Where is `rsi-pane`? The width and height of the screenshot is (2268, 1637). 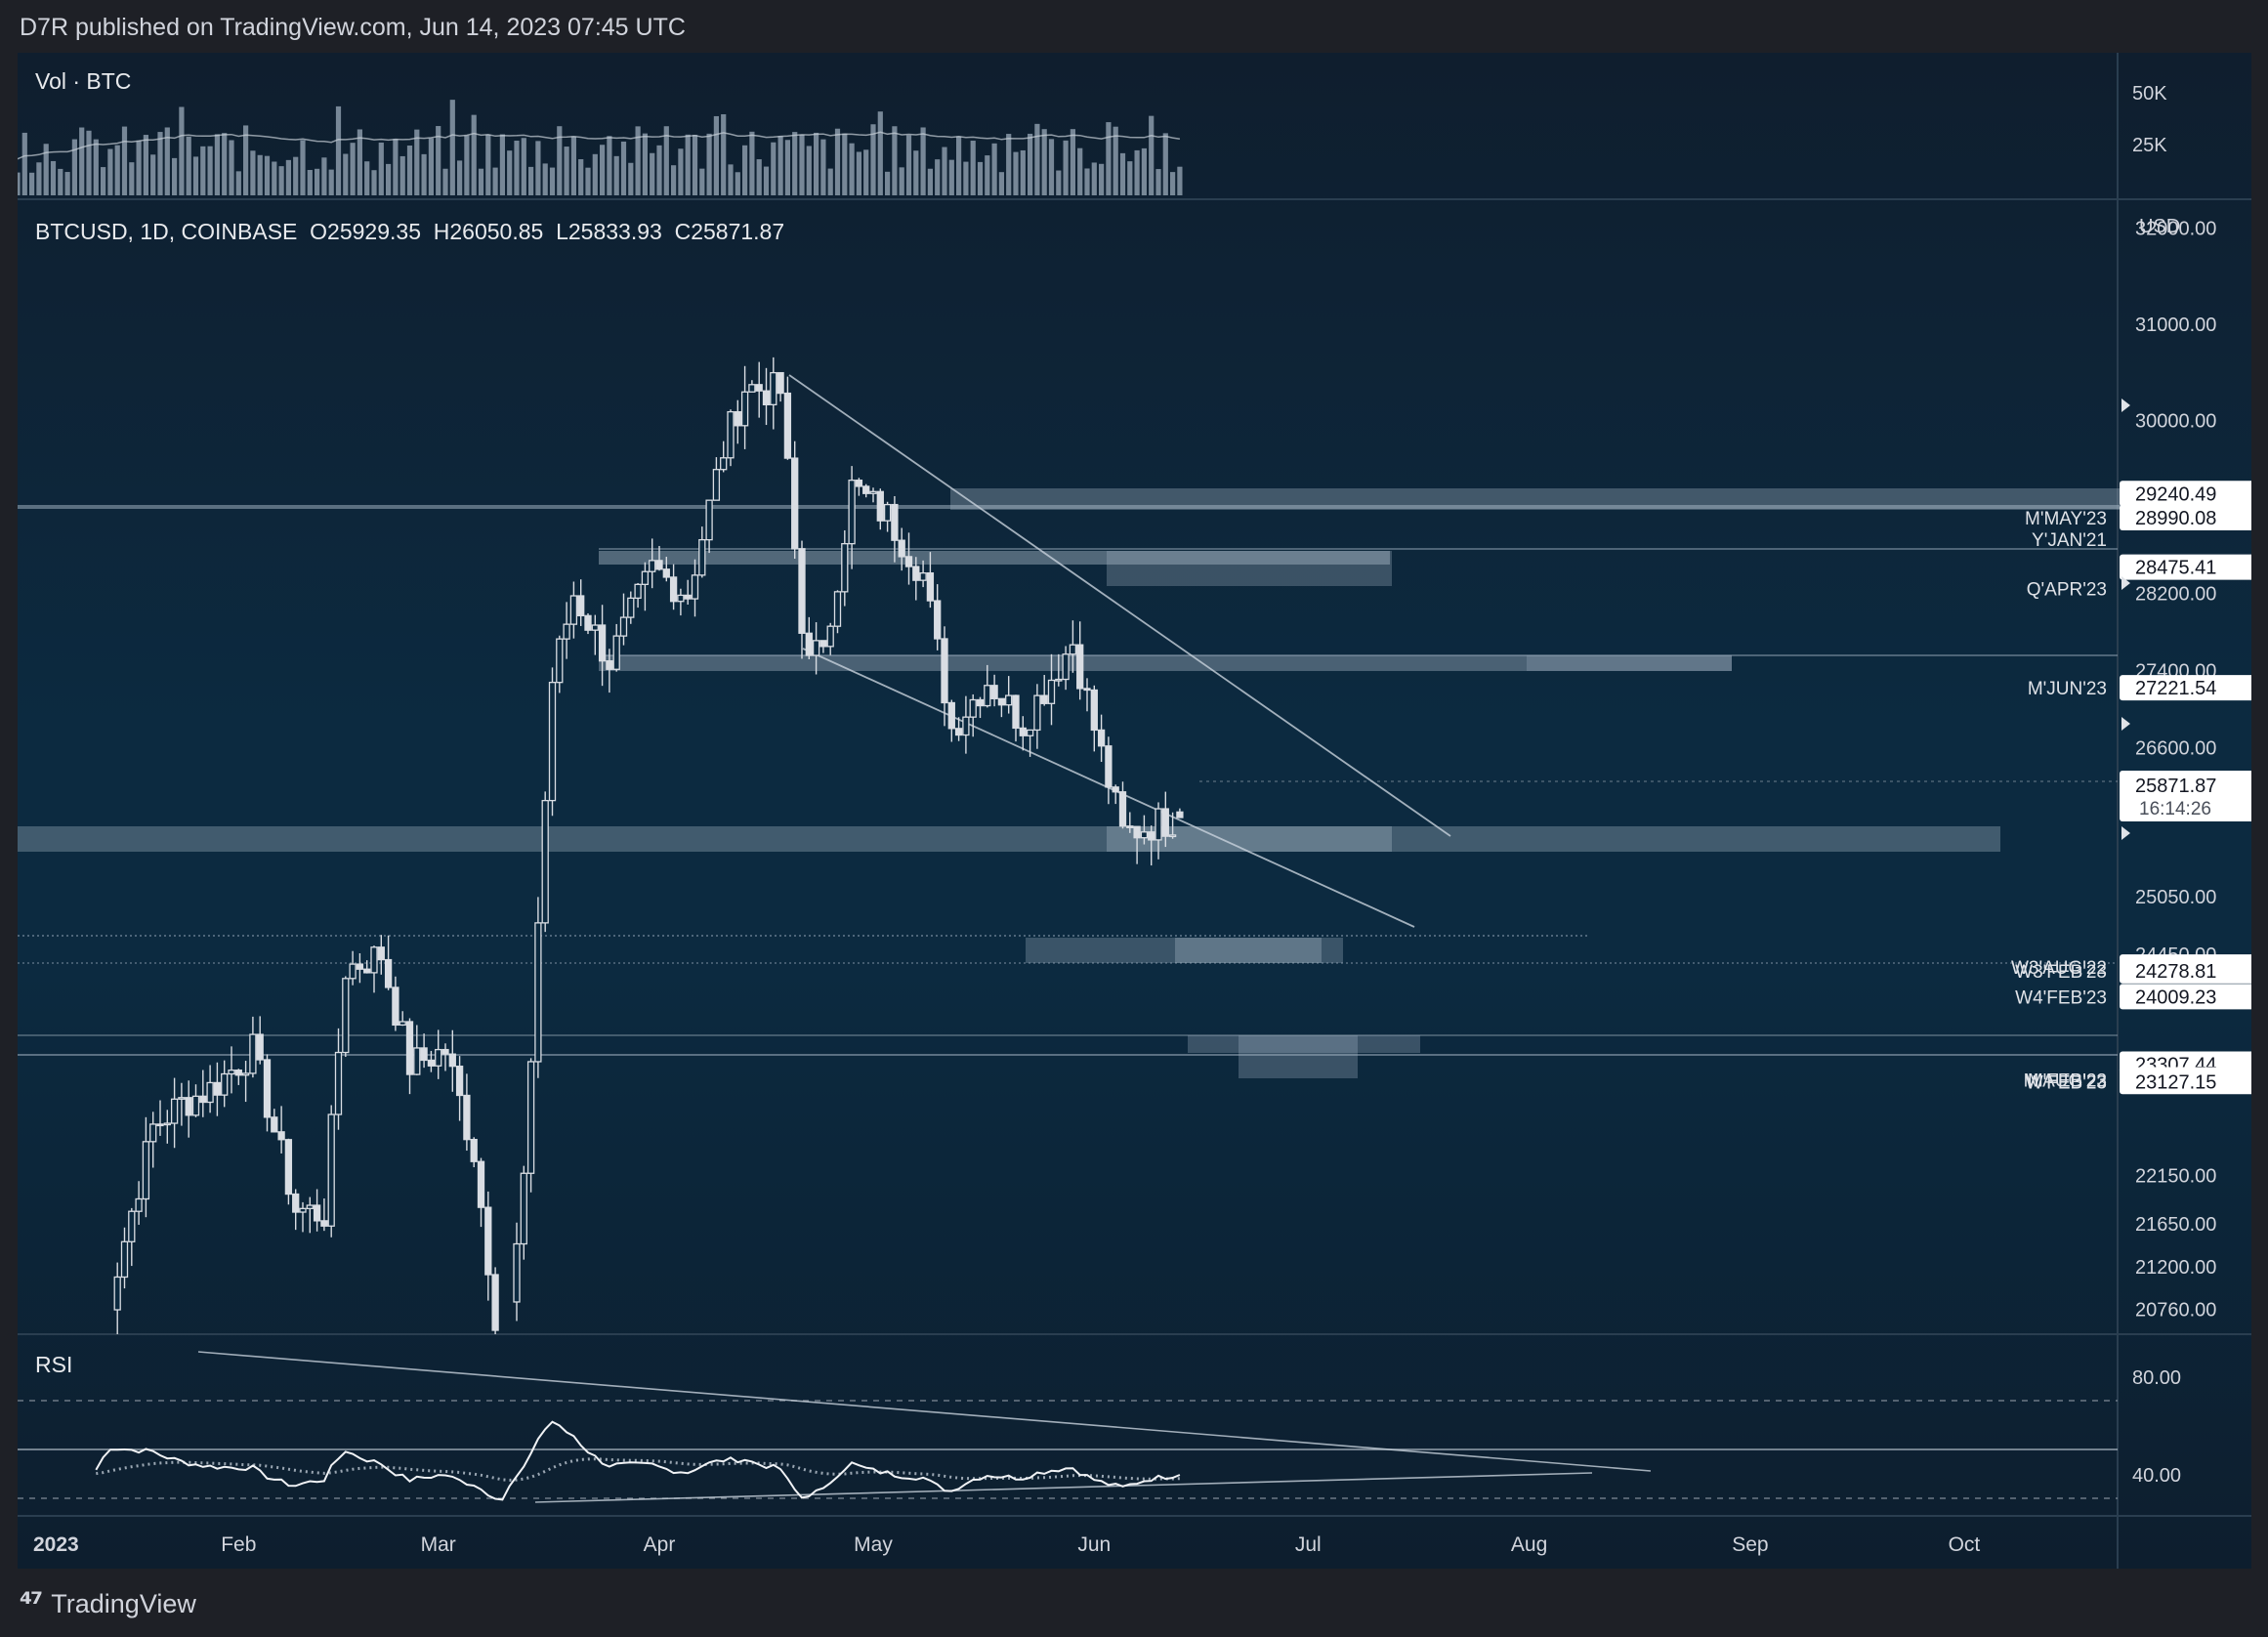 rsi-pane is located at coordinates (1068, 1427).